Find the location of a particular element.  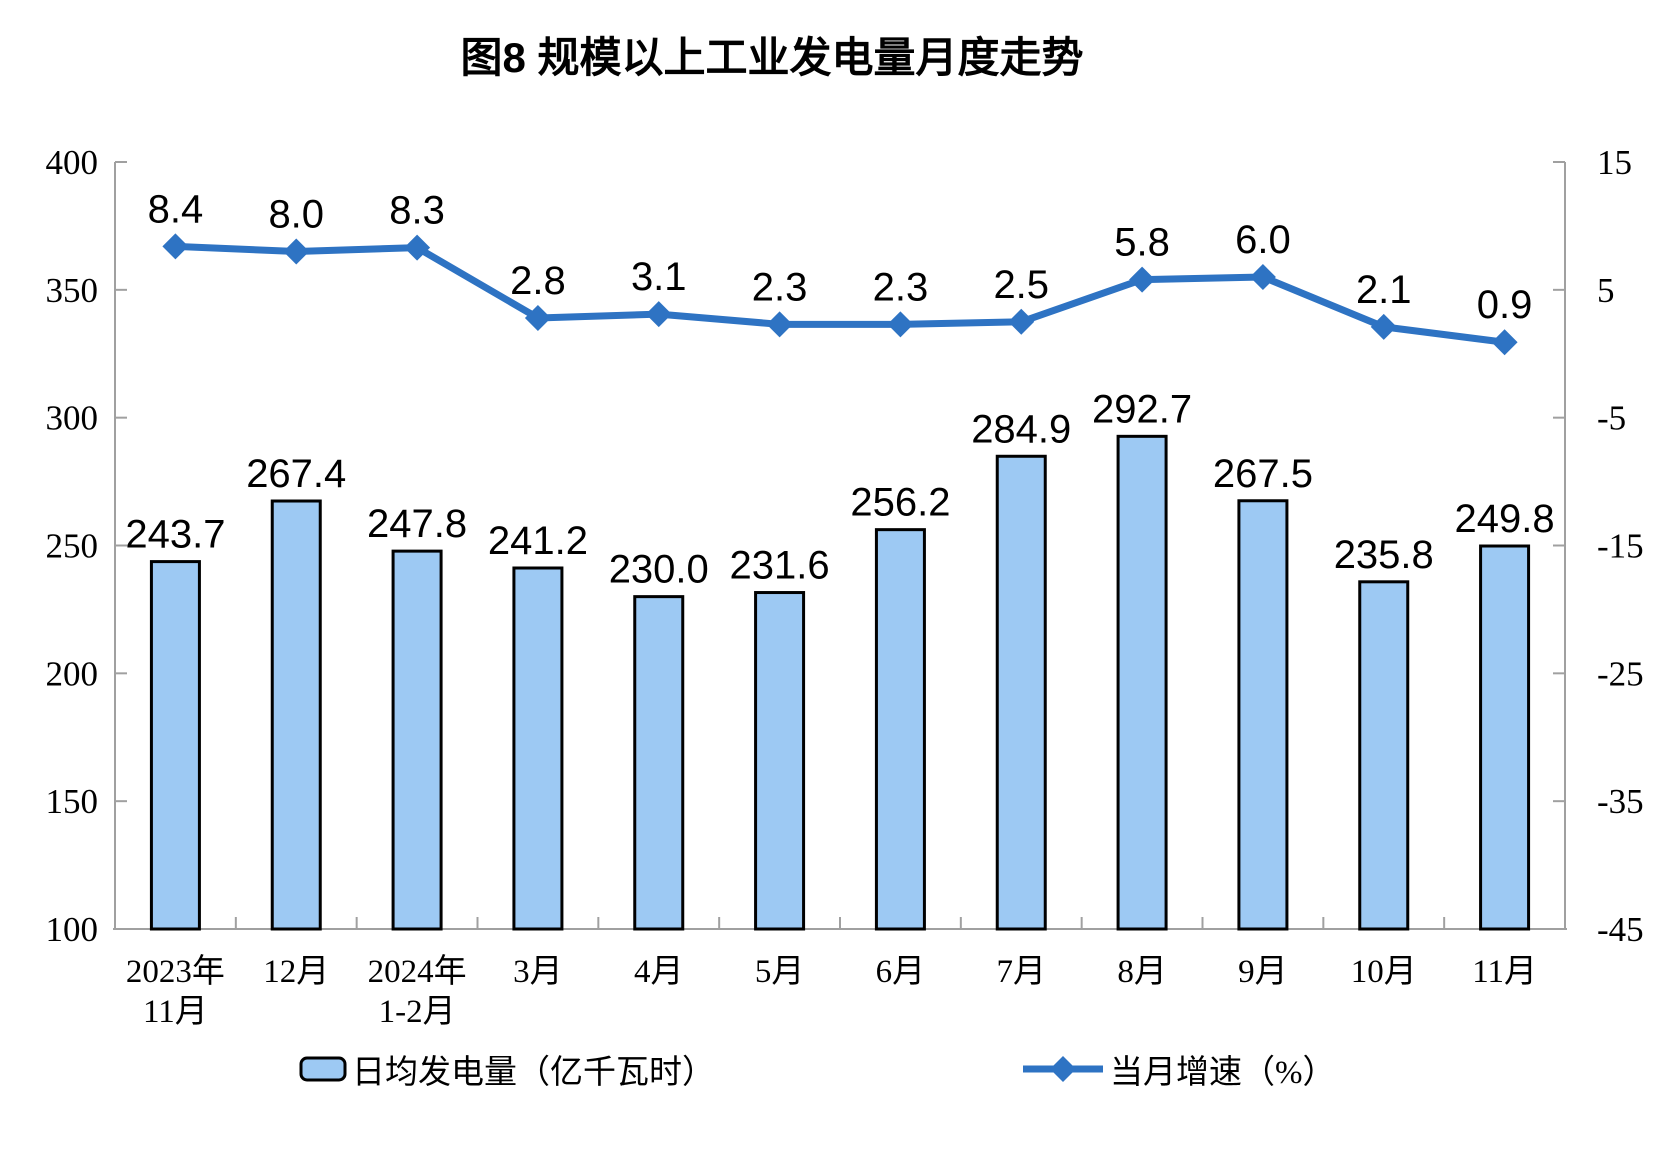

x-category-label: 4月 is located at coordinates (659, 972).